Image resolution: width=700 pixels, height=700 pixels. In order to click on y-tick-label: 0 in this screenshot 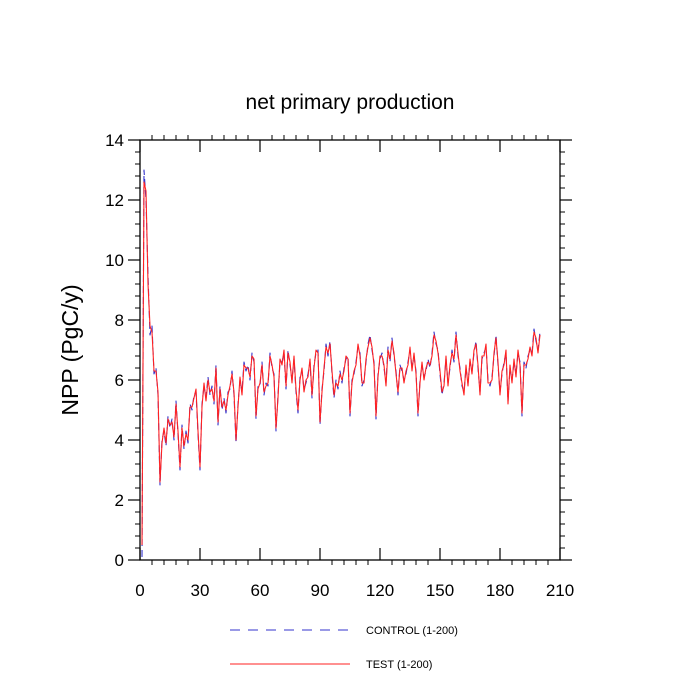, I will do `click(119, 560)`.